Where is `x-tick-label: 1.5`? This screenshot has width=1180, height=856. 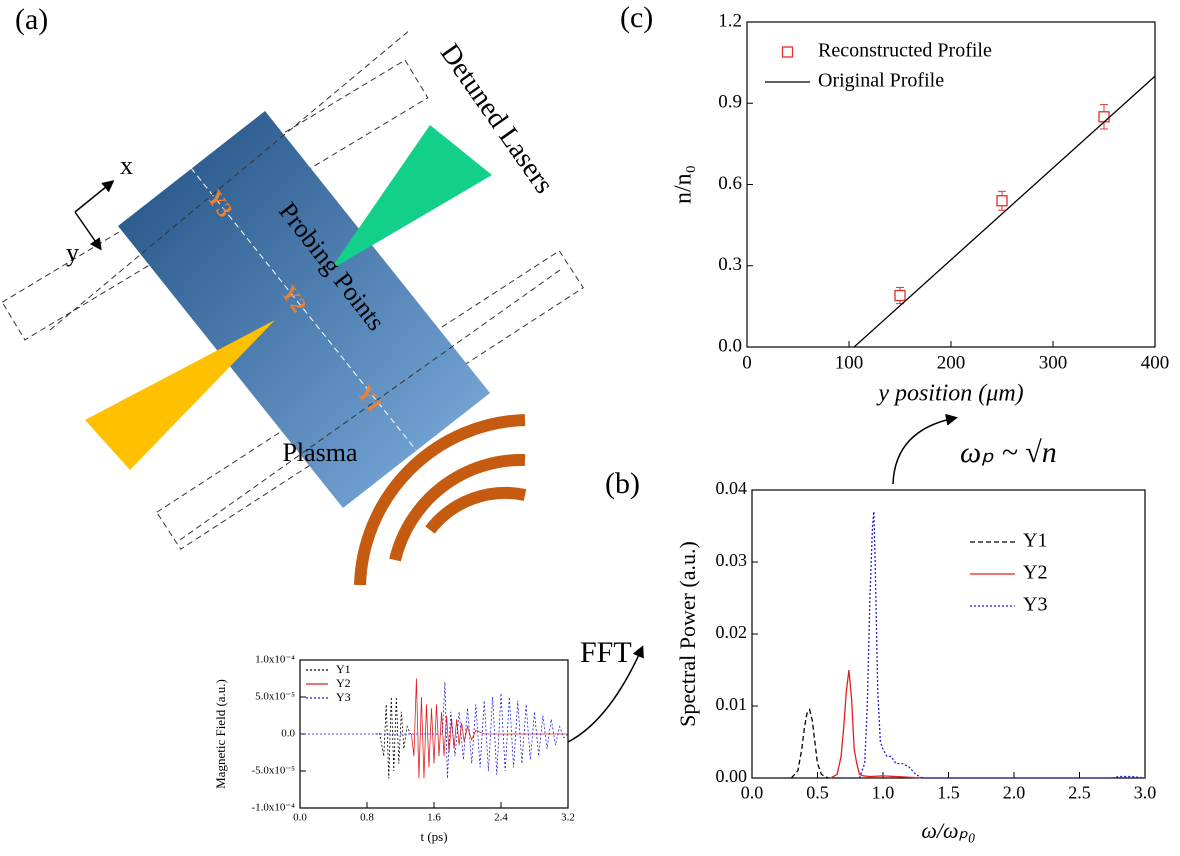 x-tick-label: 1.5 is located at coordinates (948, 792).